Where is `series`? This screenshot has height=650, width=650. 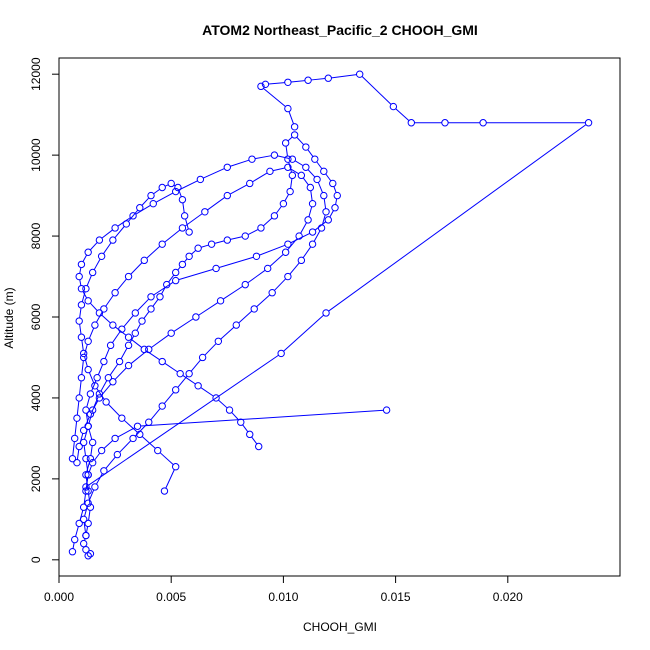
series is located at coordinates (134, 337).